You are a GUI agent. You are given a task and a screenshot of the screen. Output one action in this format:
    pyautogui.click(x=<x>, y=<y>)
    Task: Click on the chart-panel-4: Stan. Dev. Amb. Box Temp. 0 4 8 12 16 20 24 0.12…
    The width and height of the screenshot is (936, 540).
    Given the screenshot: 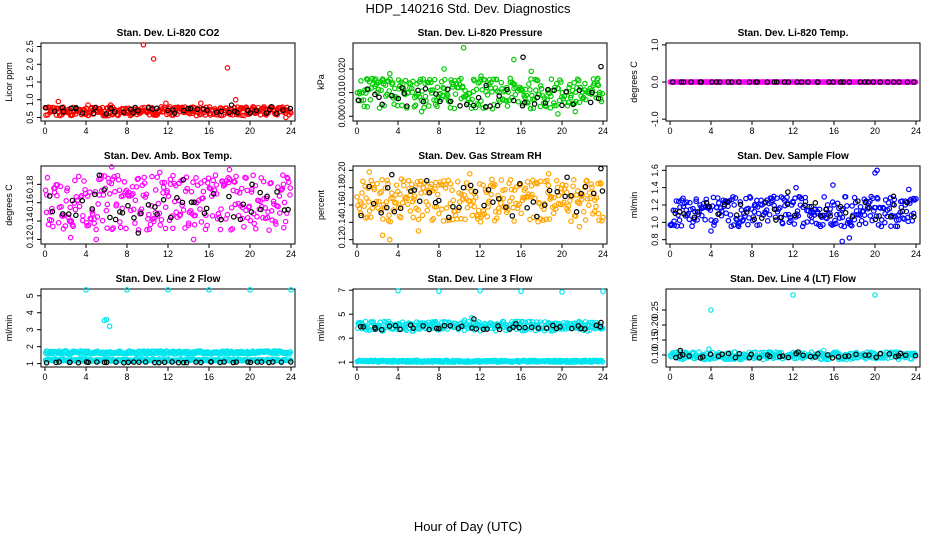 What is the action you would take?
    pyautogui.click(x=150, y=205)
    